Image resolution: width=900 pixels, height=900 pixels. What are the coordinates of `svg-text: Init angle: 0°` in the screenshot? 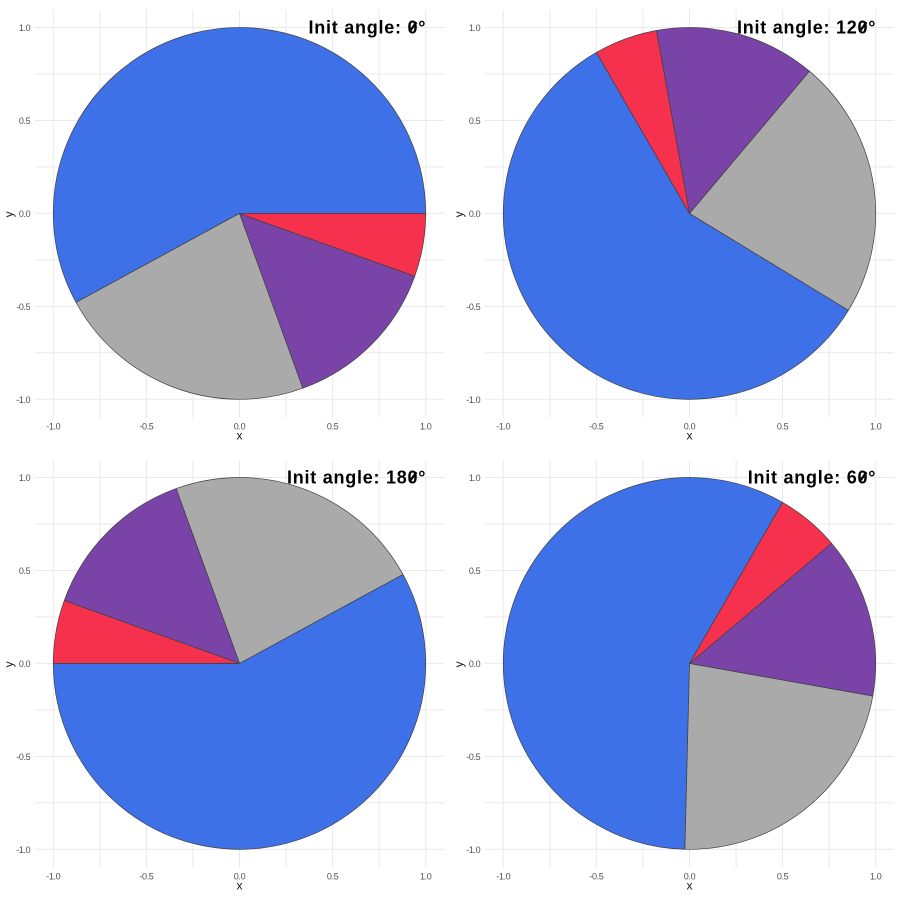 It's located at (367, 27).